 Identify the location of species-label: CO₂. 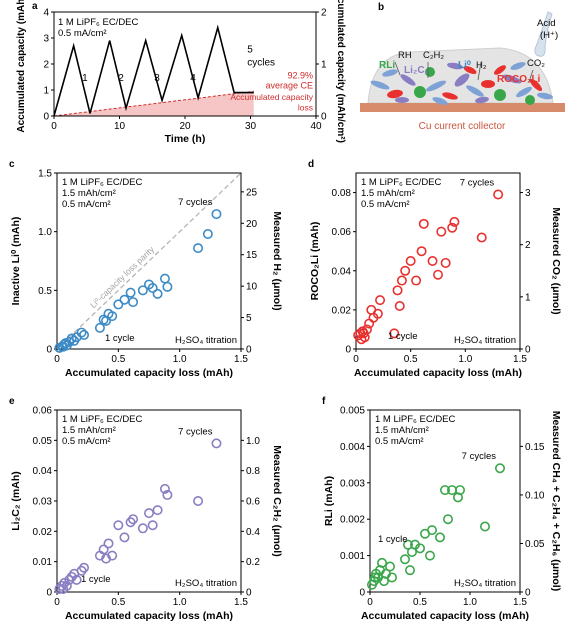
(536, 63).